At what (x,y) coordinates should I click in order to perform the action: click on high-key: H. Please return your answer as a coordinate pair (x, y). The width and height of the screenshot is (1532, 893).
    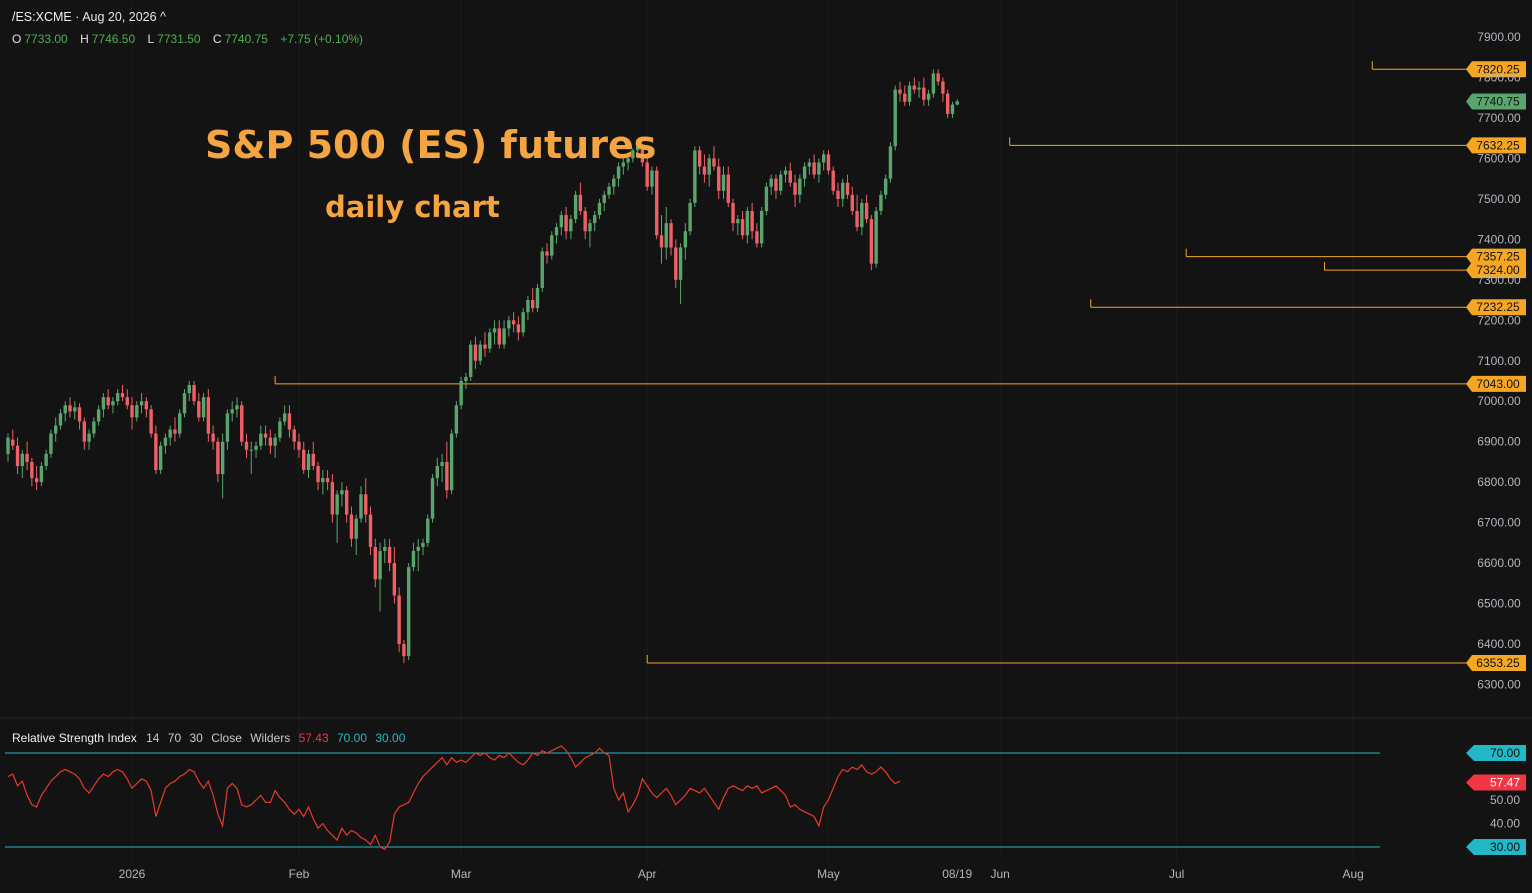
    Looking at the image, I should click on (84, 39).